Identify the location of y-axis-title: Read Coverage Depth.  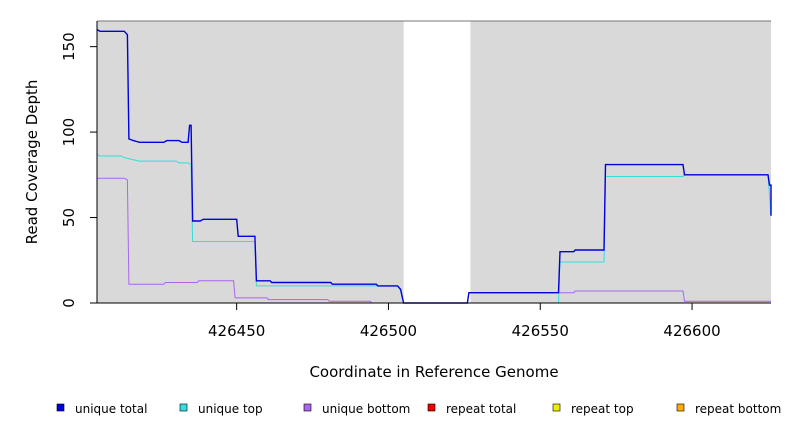
(32, 162).